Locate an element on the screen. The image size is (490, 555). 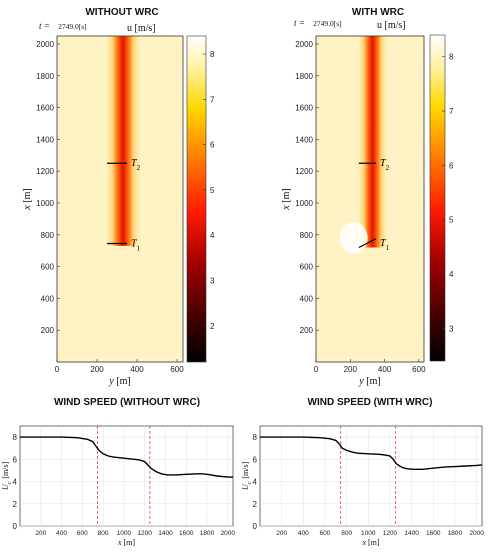
turbine-label-T1: T1 is located at coordinates (136, 246).